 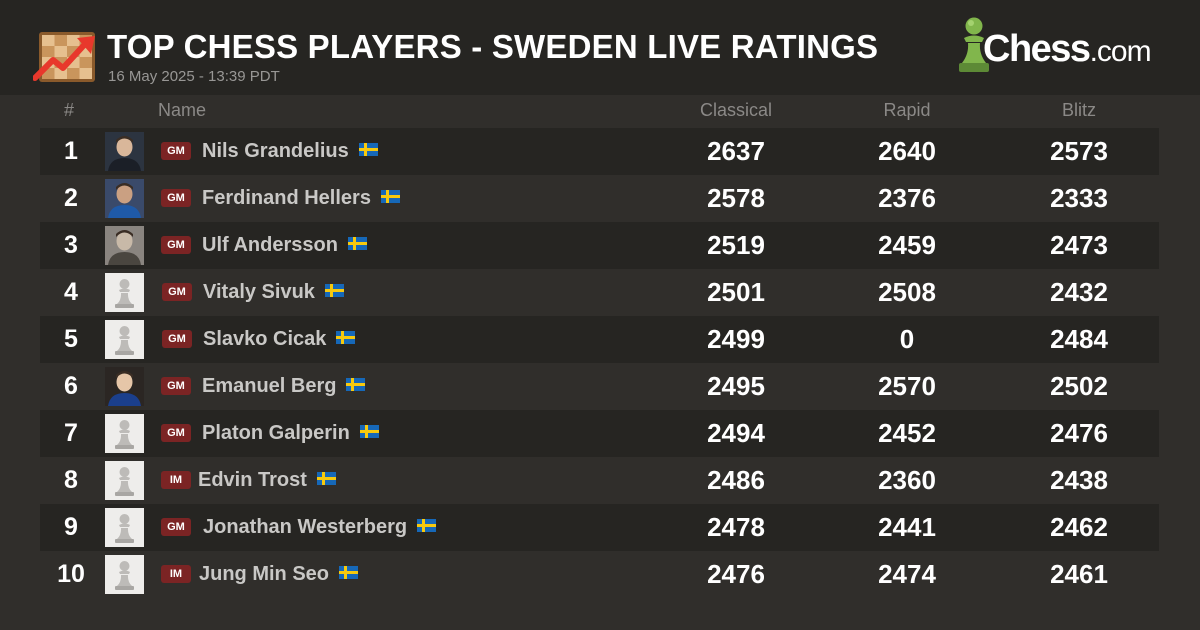 I want to click on rapid-rating: 2474, so click(x=907, y=574).